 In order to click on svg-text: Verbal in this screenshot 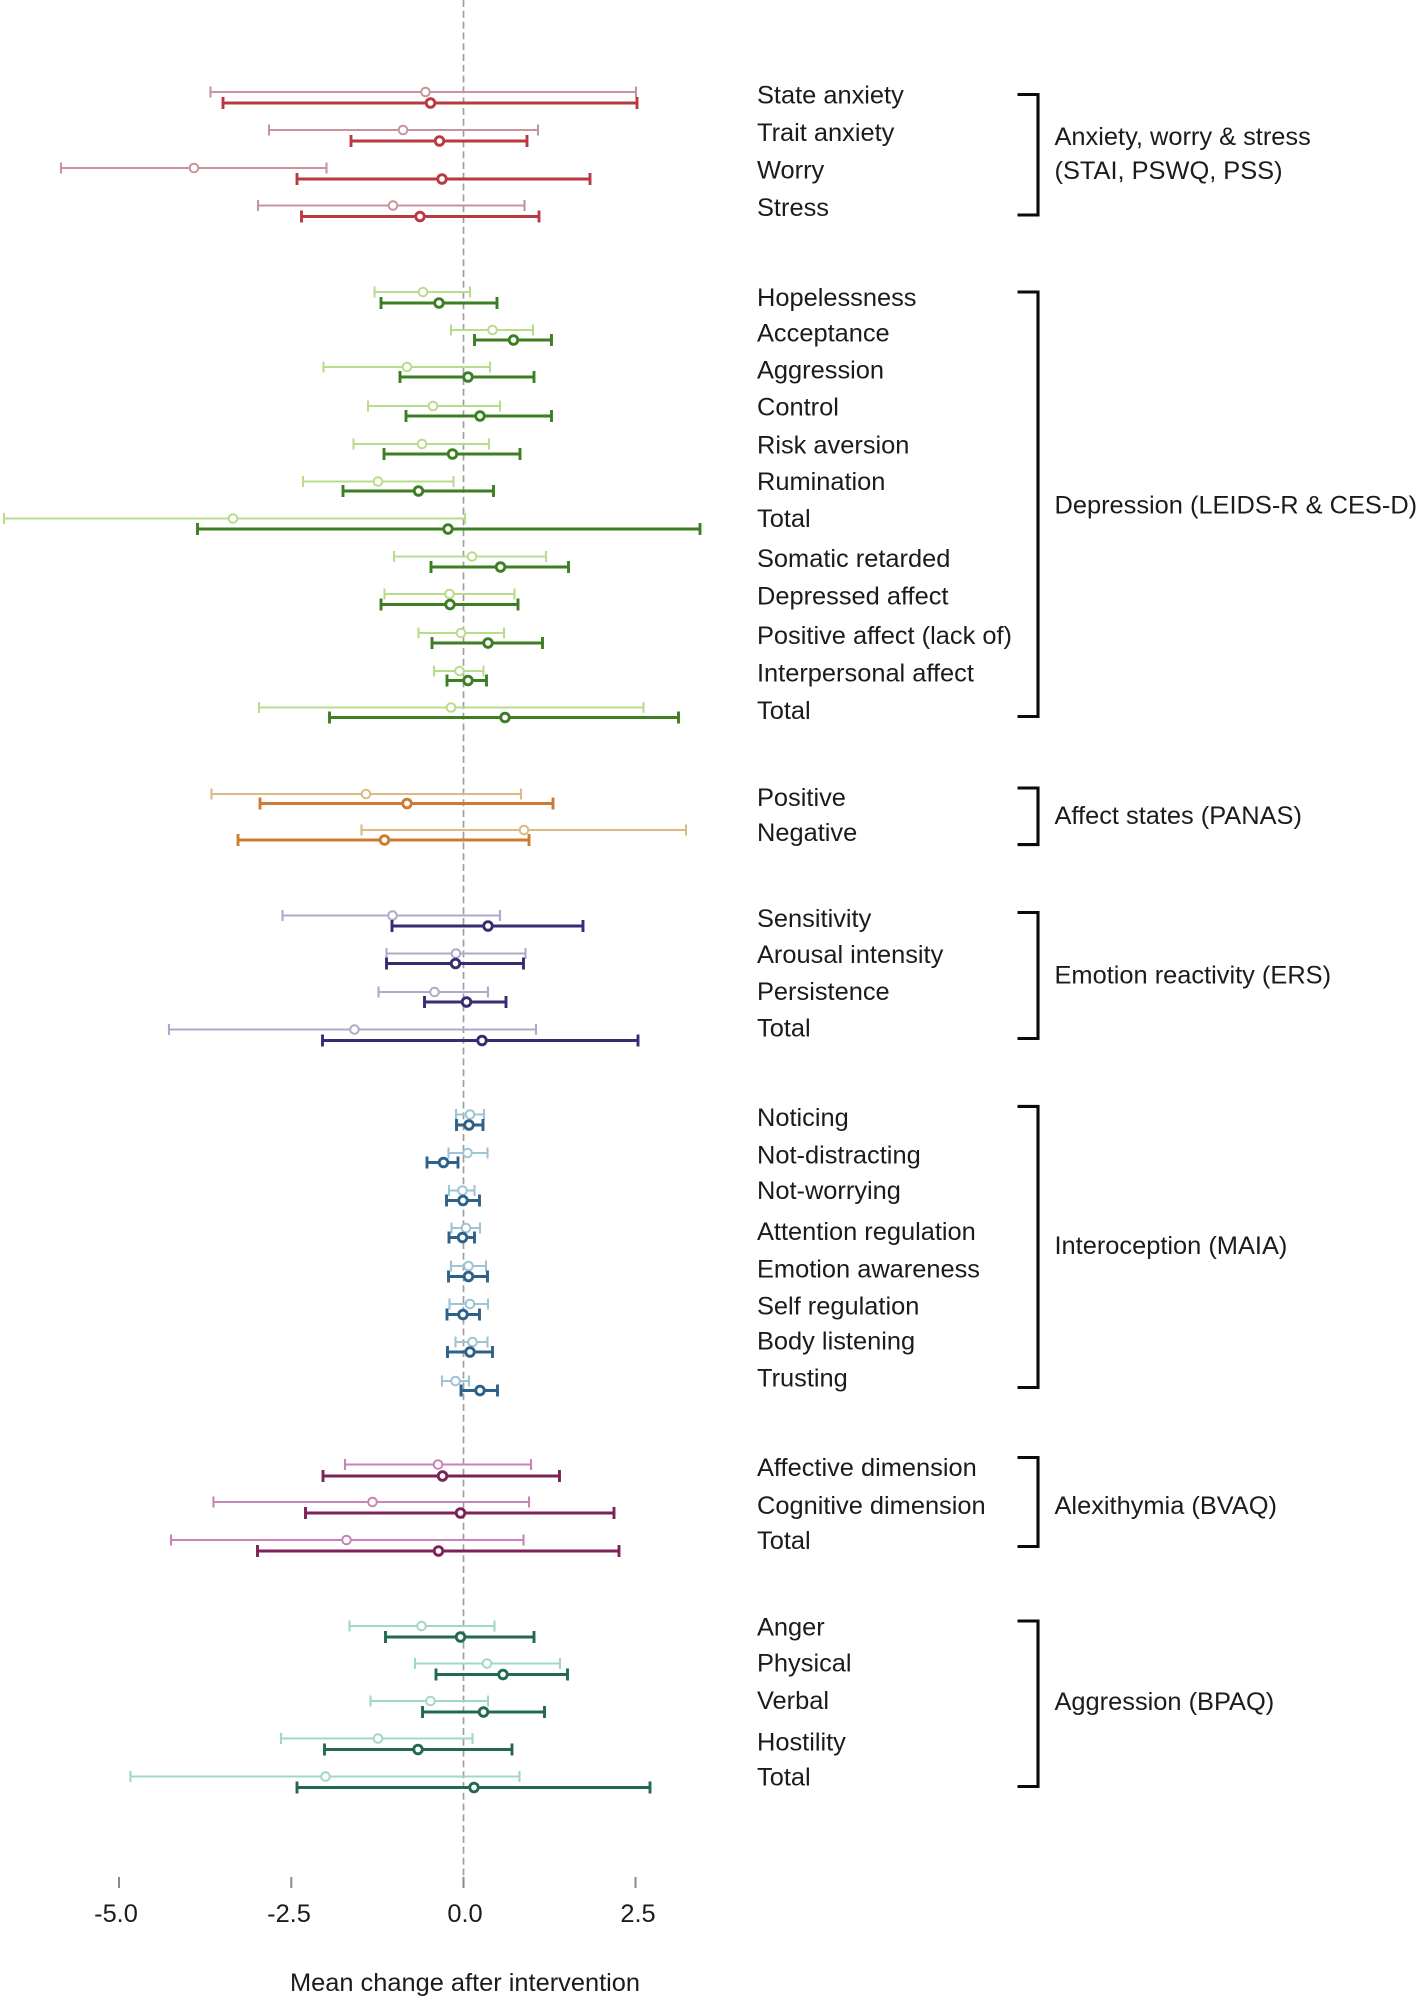, I will do `click(793, 1701)`.